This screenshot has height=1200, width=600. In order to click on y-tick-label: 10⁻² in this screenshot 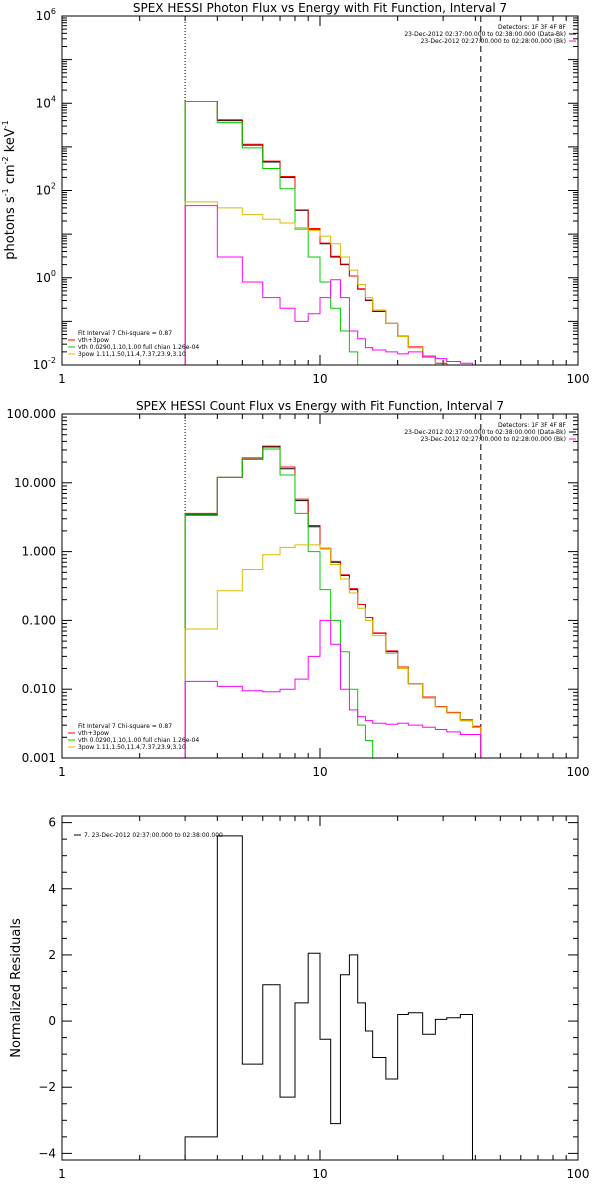, I will do `click(44, 364)`.